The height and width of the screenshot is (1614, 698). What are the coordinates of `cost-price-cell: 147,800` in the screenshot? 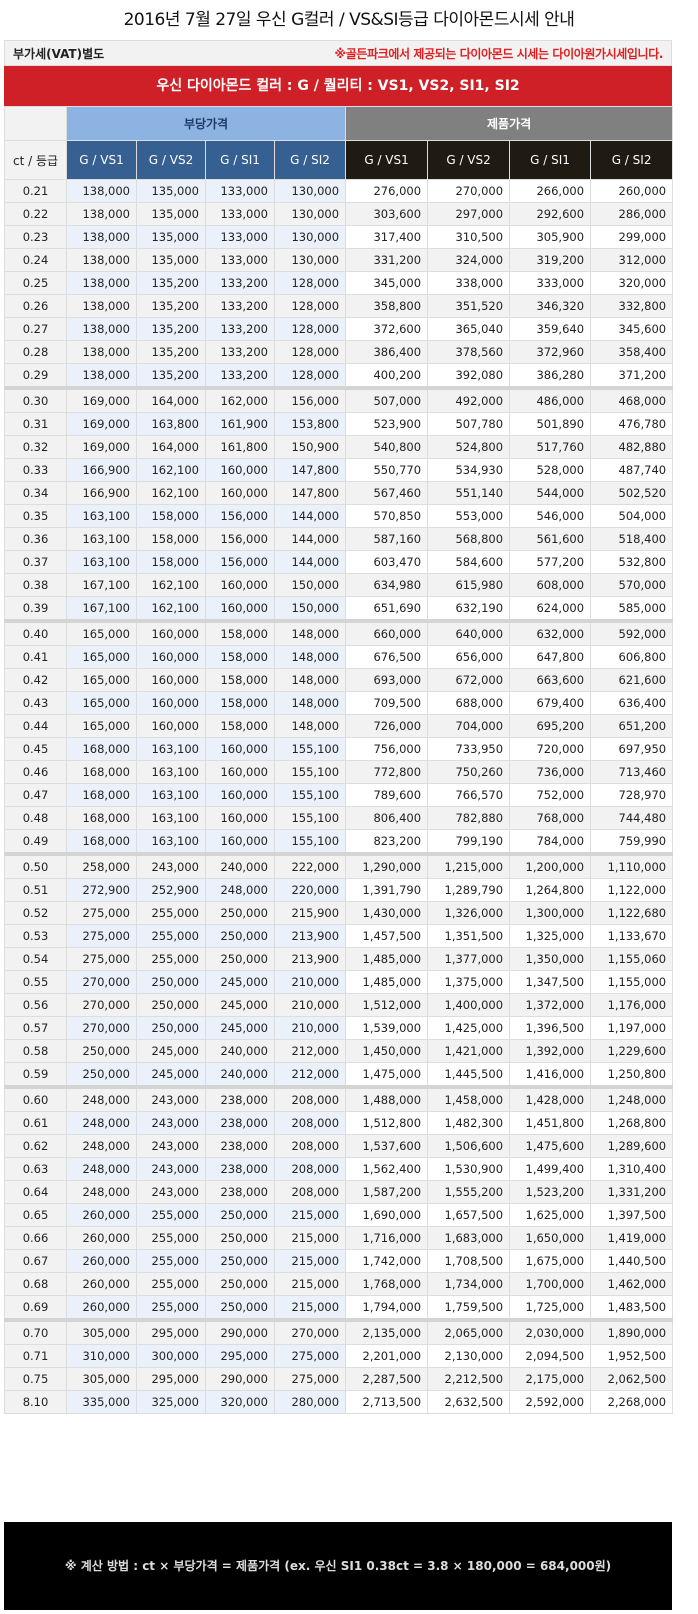 It's located at (310, 493).